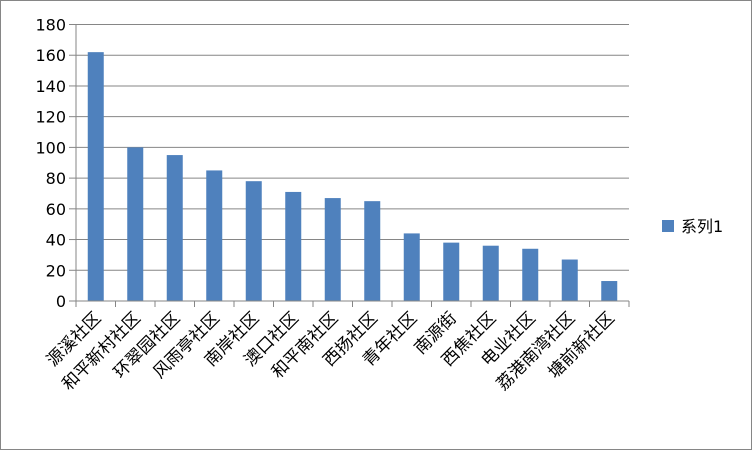  What do you see at coordinates (56, 209) in the screenshot?
I see `y-tick-label: 60` at bounding box center [56, 209].